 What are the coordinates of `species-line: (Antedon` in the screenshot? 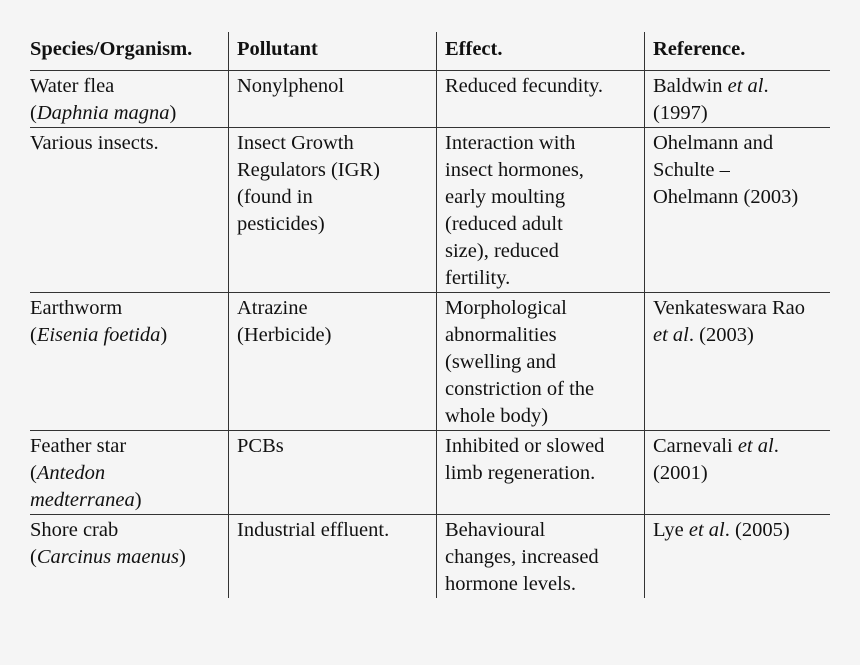 It's located at (126, 473).